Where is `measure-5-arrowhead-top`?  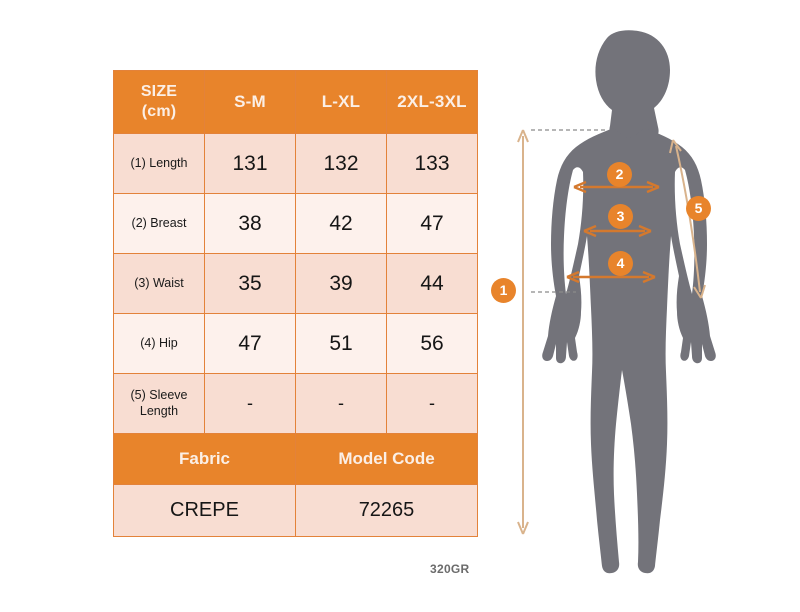 measure-5-arrowhead-top is located at coordinates (675, 146).